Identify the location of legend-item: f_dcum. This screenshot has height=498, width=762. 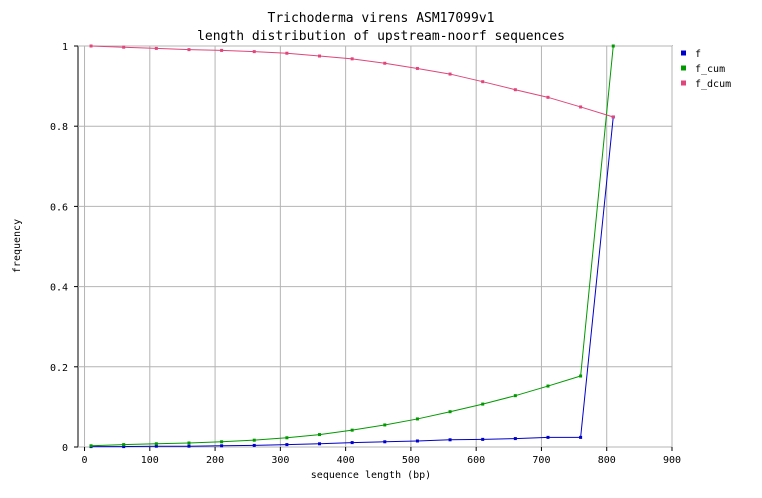
(706, 84).